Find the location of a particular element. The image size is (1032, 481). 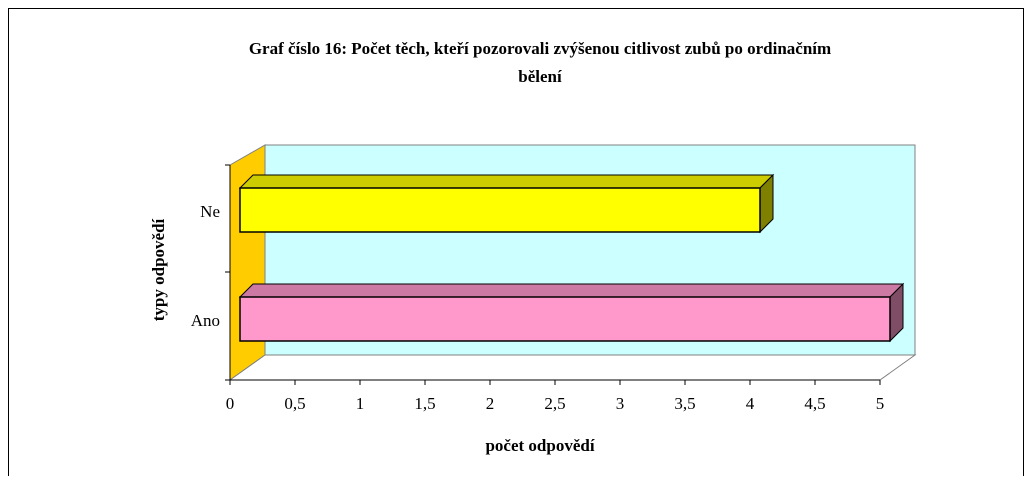

x-tick-label: 1,5 is located at coordinates (424, 403).